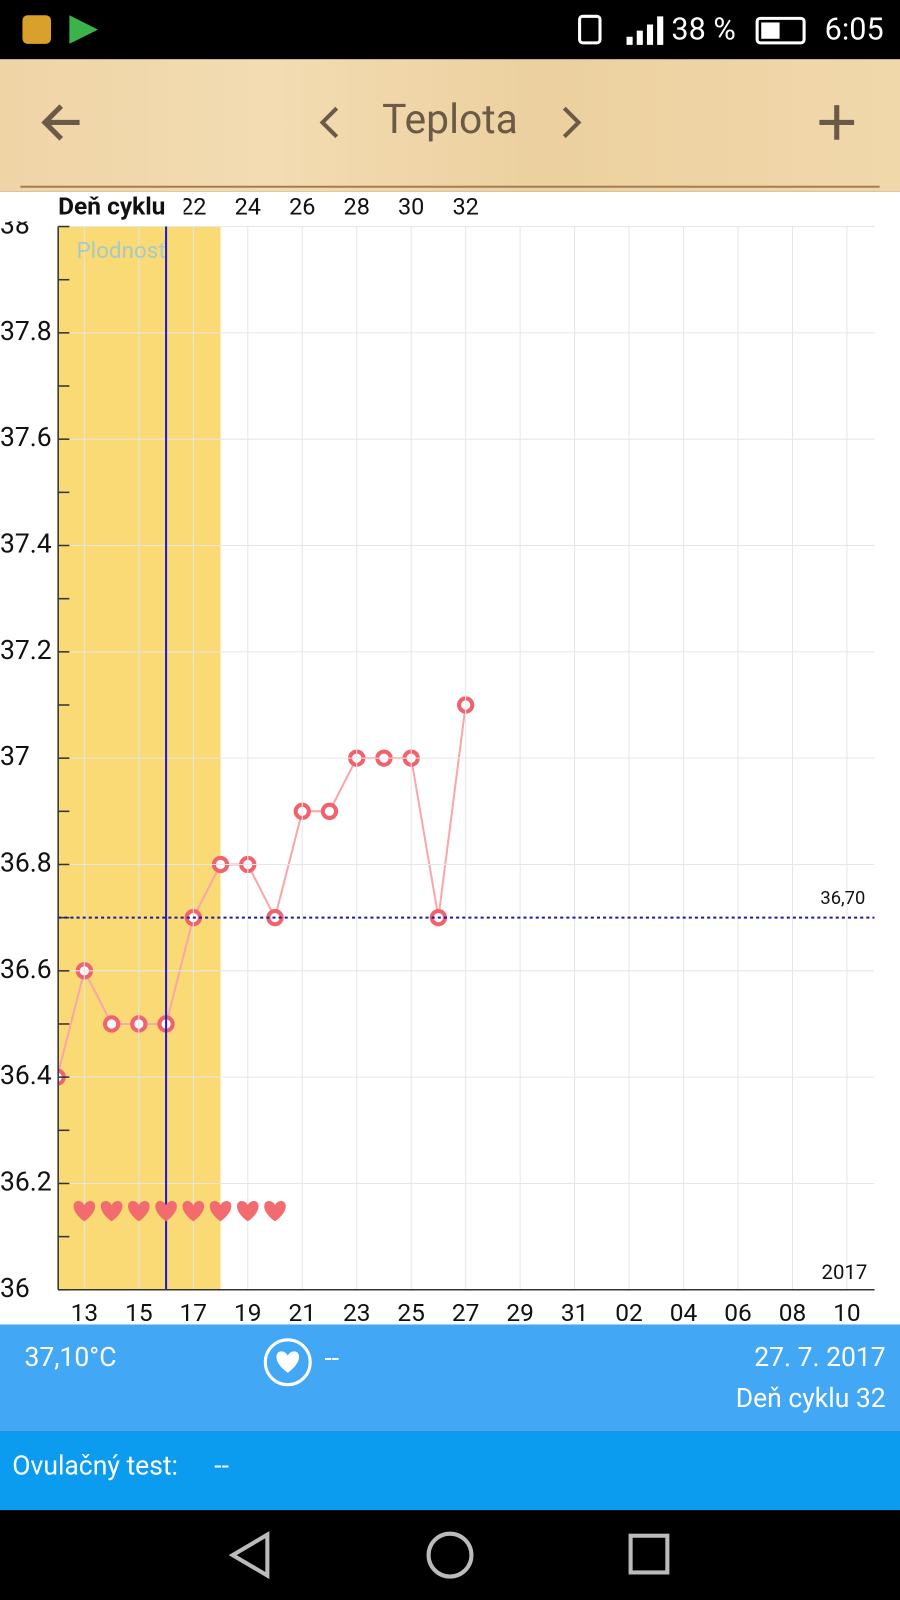  I want to click on battery-text: 38 %, so click(703, 30).